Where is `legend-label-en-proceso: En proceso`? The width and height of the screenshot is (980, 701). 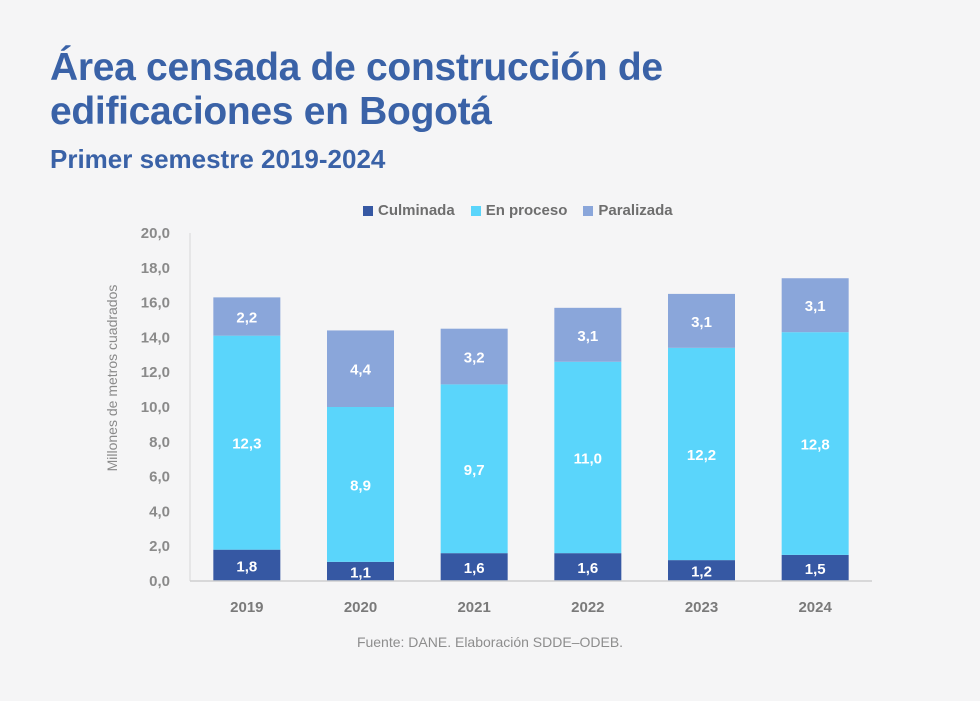 legend-label-en-proceso: En proceso is located at coordinates (526, 210).